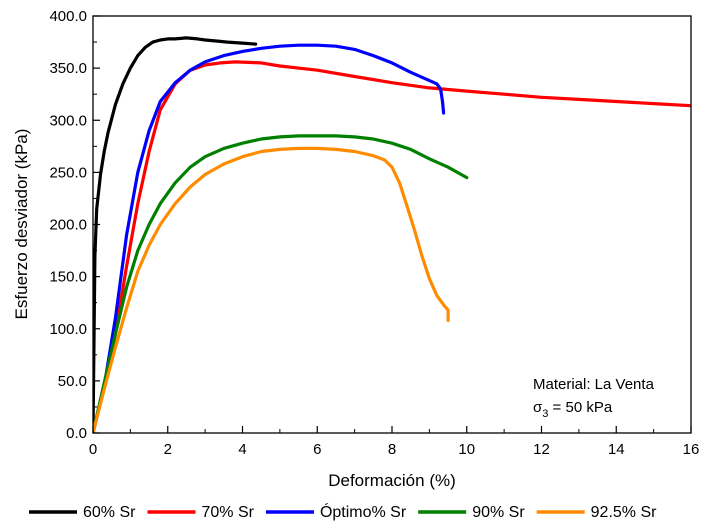 Image resolution: width=713 pixels, height=530 pixels. Describe the element at coordinates (538, 407) in the screenshot. I see `sigma-symbol: σ` at that location.